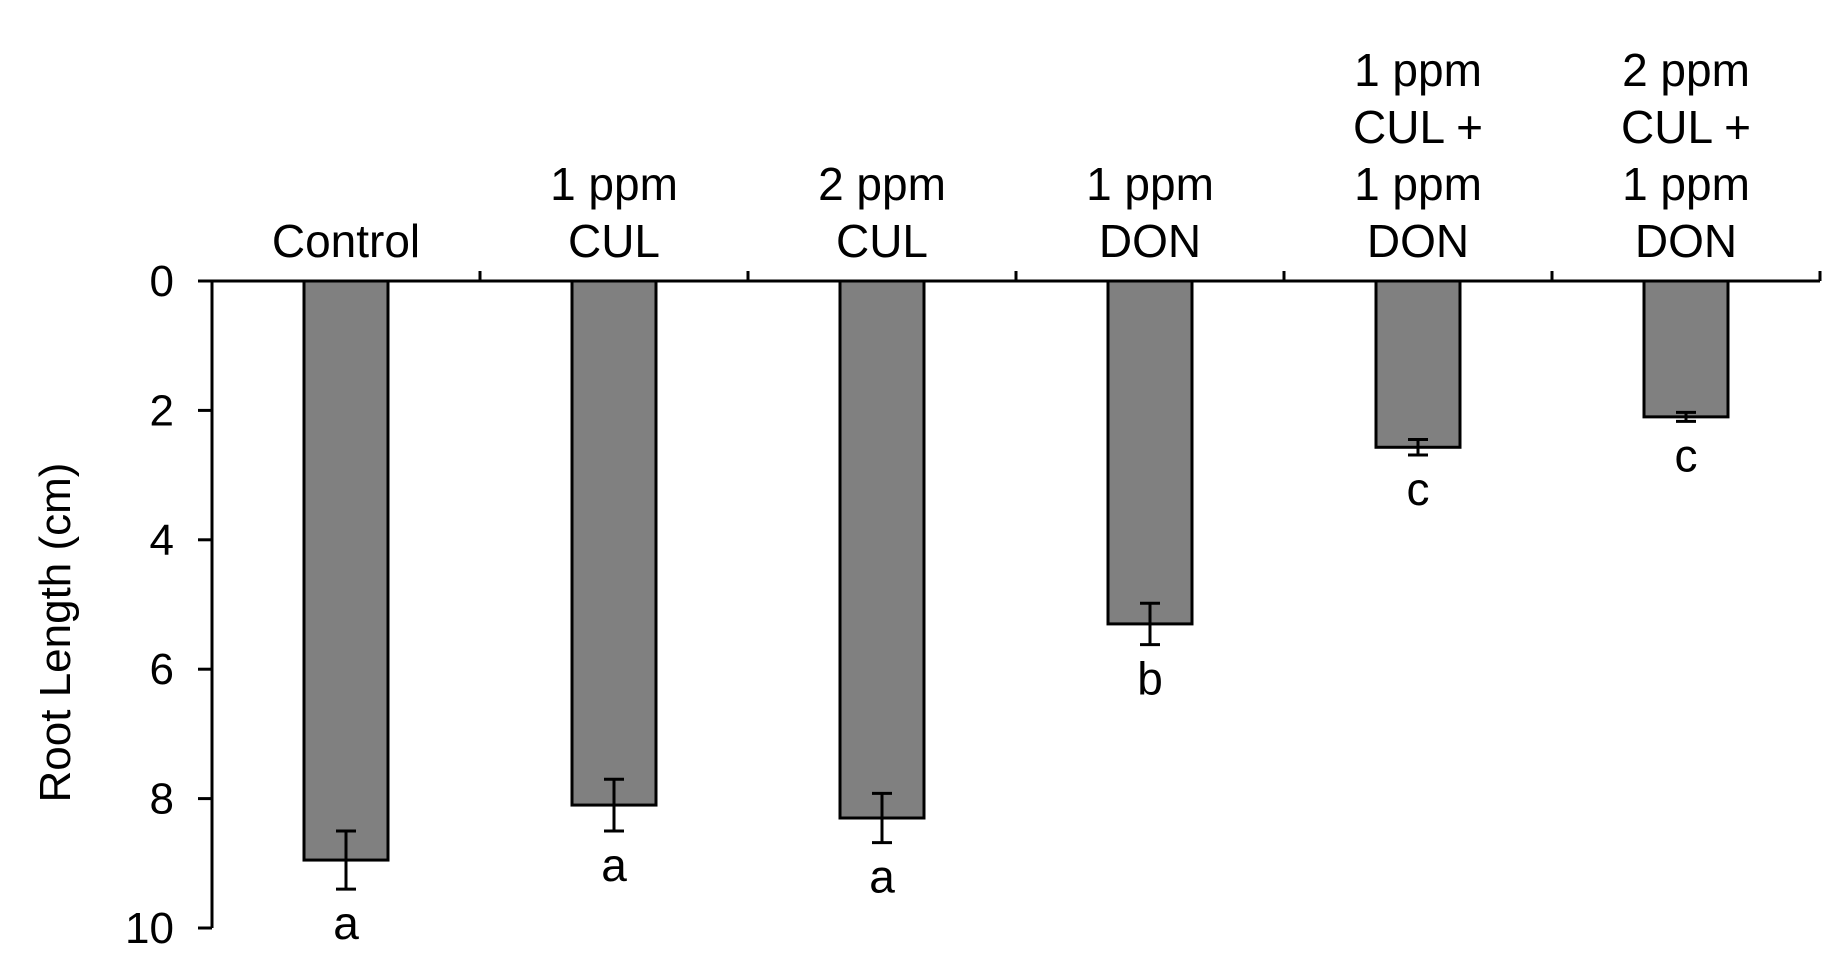 This screenshot has width=1833, height=975. Describe the element at coordinates (614, 212) in the screenshot. I see `category-label-1: 1 ppm CUL` at that location.